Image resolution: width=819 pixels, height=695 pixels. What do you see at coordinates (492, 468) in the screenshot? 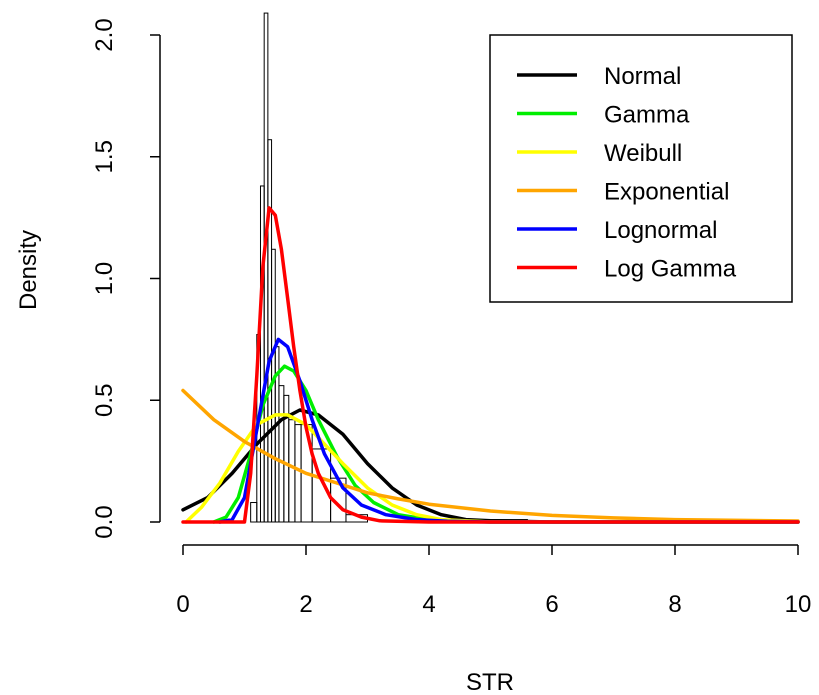
I see `curve-weibull` at bounding box center [492, 468].